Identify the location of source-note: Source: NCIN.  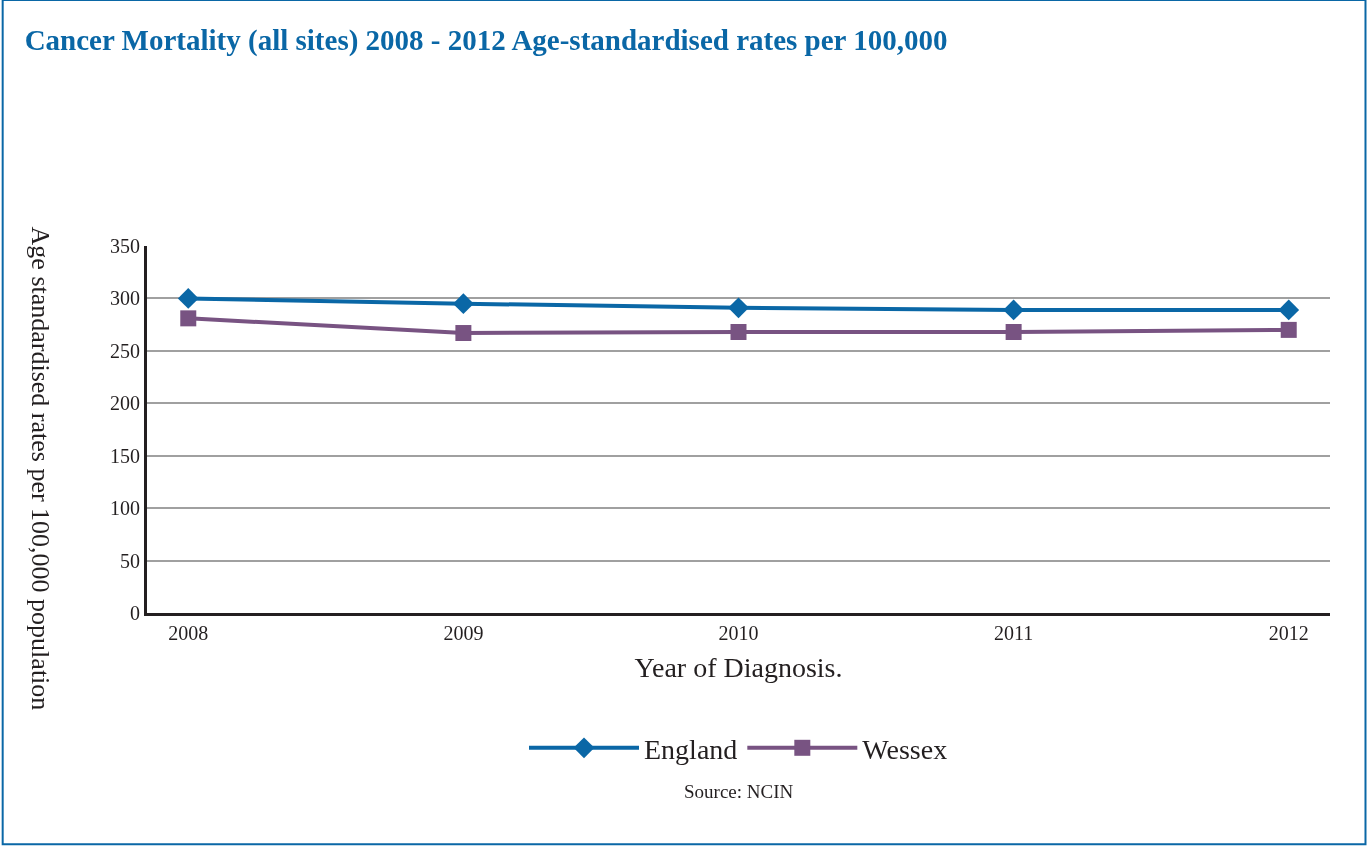
(739, 791).